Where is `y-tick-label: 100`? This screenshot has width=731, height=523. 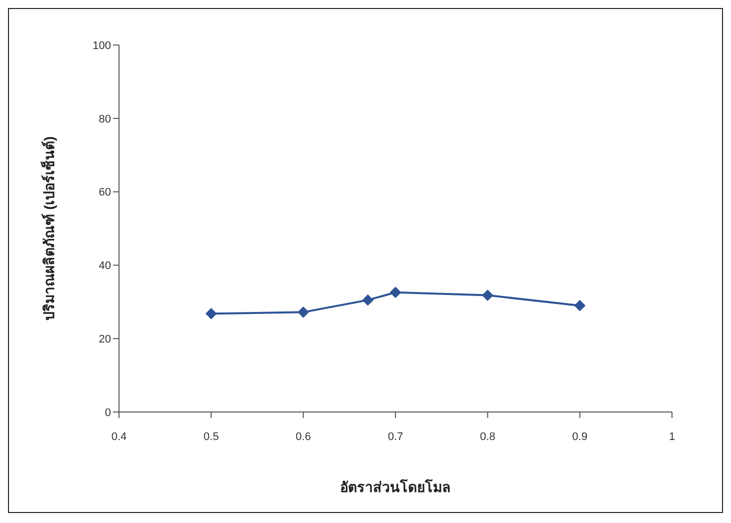
y-tick-label: 100 is located at coordinates (101, 46).